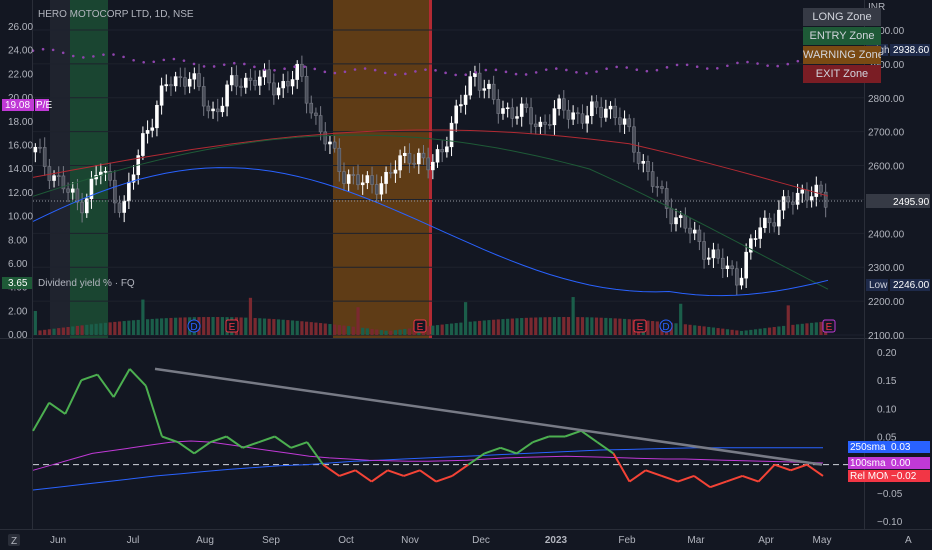 Image resolution: width=932 pixels, height=550 pixels. I want to click on left-tick-label: 18.00, so click(20, 122).